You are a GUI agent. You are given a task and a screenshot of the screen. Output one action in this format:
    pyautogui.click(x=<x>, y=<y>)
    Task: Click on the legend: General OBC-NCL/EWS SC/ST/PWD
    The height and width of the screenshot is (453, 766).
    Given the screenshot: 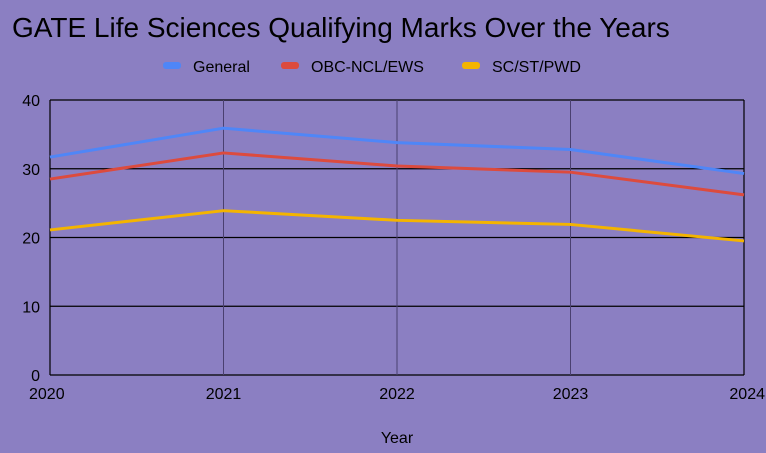 What is the action you would take?
    pyautogui.click(x=372, y=67)
    